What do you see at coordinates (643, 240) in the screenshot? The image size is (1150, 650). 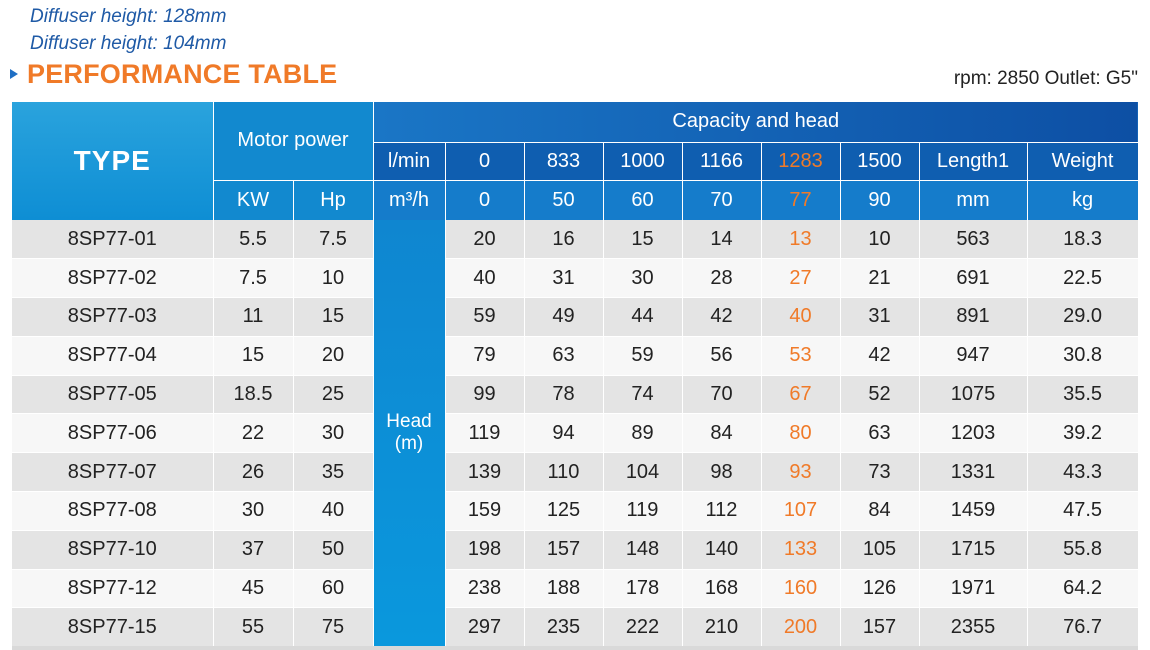 I see `head-cell: 15` at bounding box center [643, 240].